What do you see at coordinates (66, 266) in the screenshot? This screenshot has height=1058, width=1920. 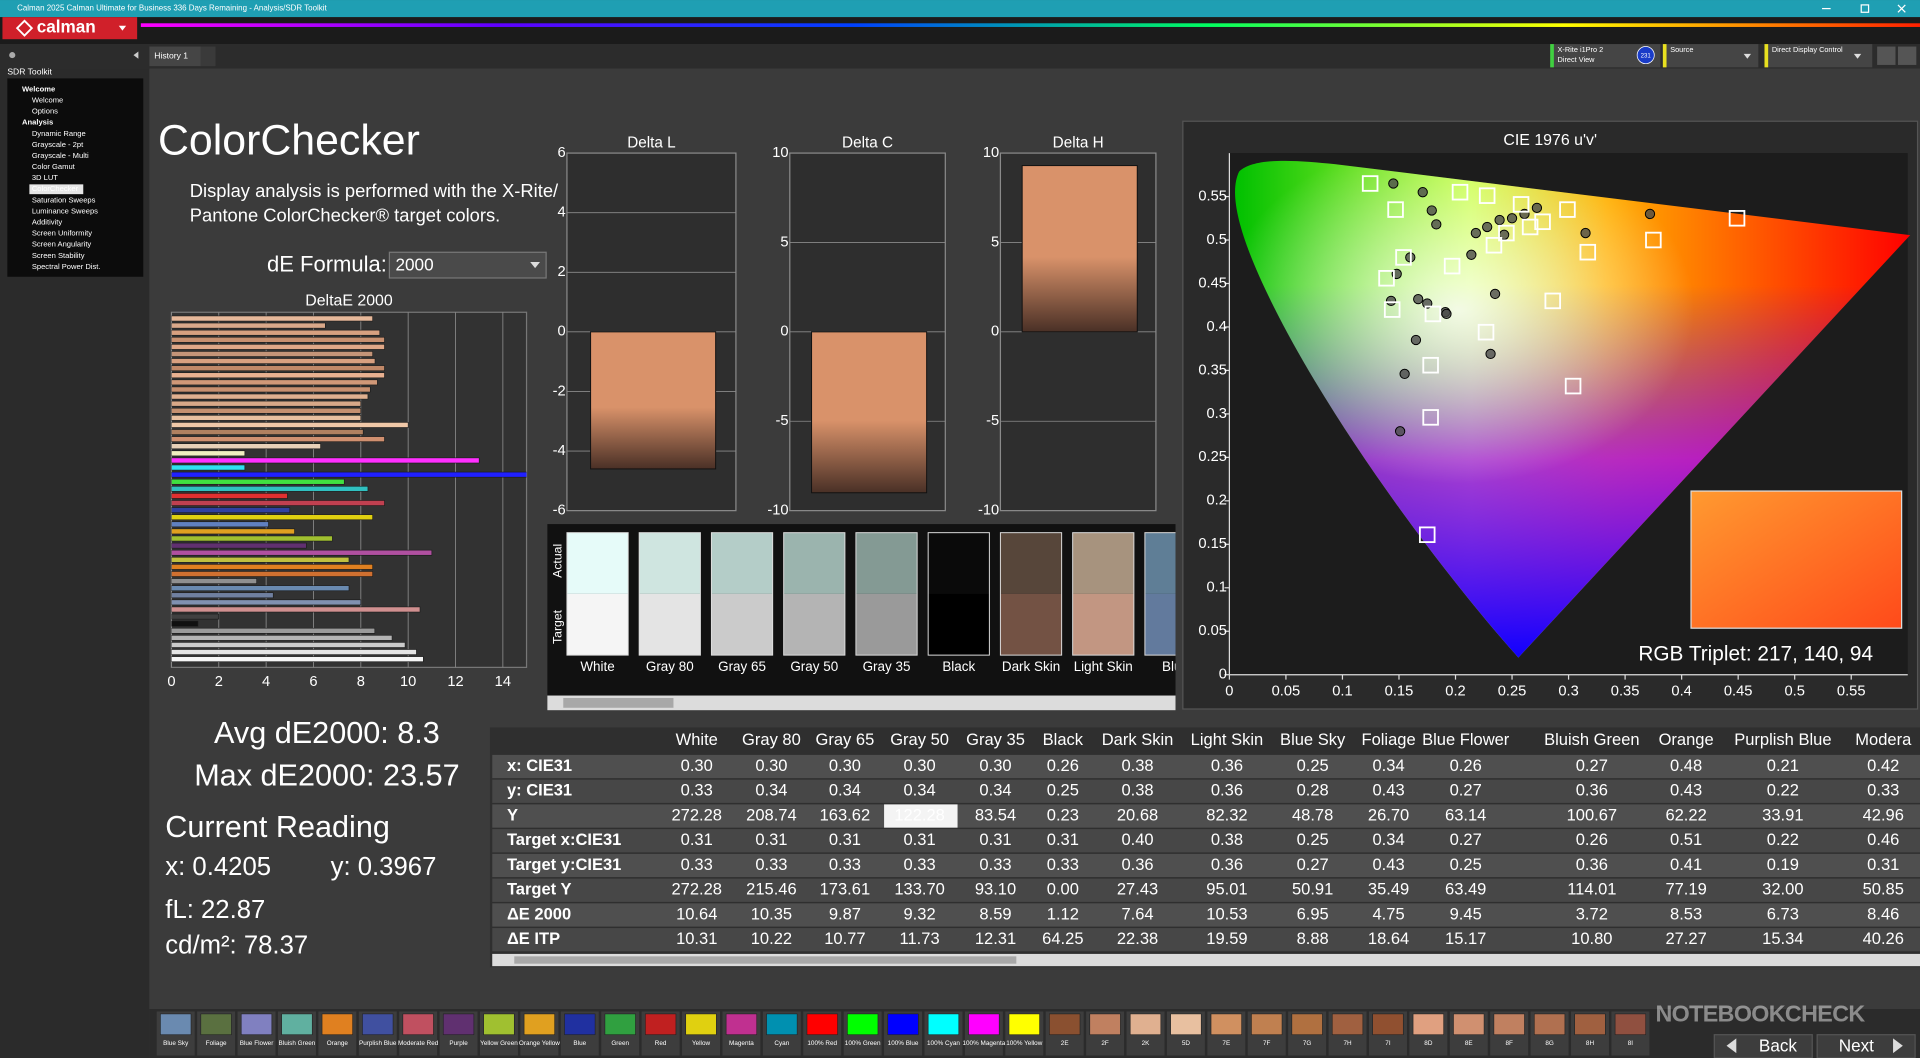 I see `nav-item: Spectral Power Dist.` at bounding box center [66, 266].